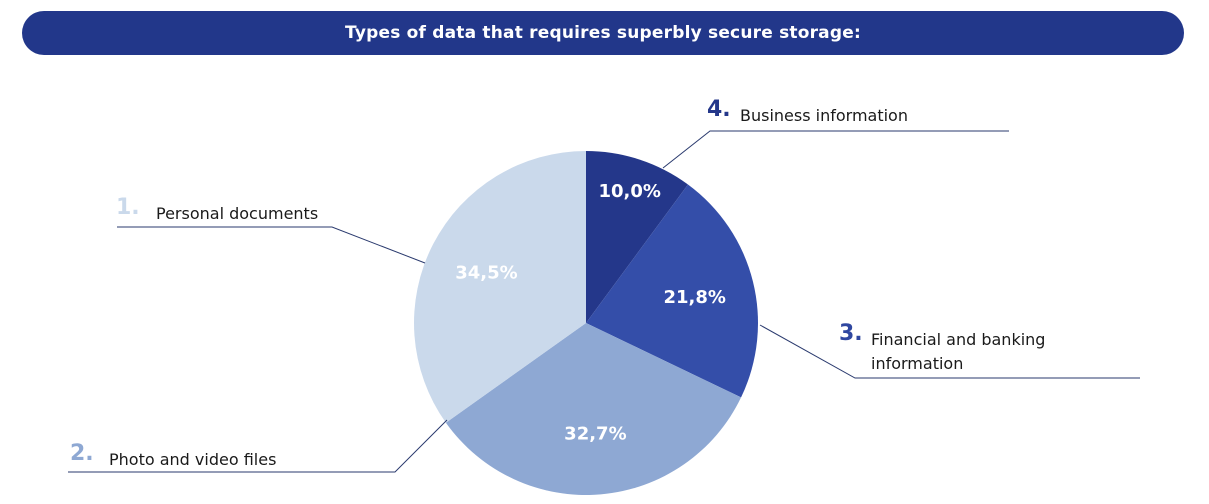 Image resolution: width=1209 pixels, height=504 pixels. I want to click on pie-slice-business-information, so click(637, 237).